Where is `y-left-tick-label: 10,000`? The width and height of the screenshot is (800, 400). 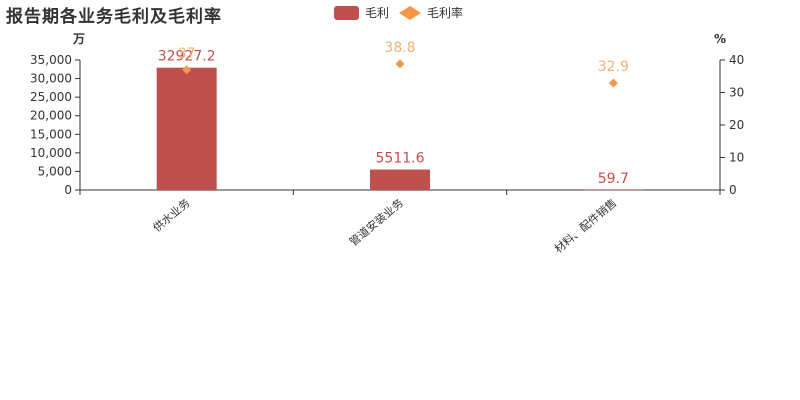
y-left-tick-label: 10,000 is located at coordinates (51, 153).